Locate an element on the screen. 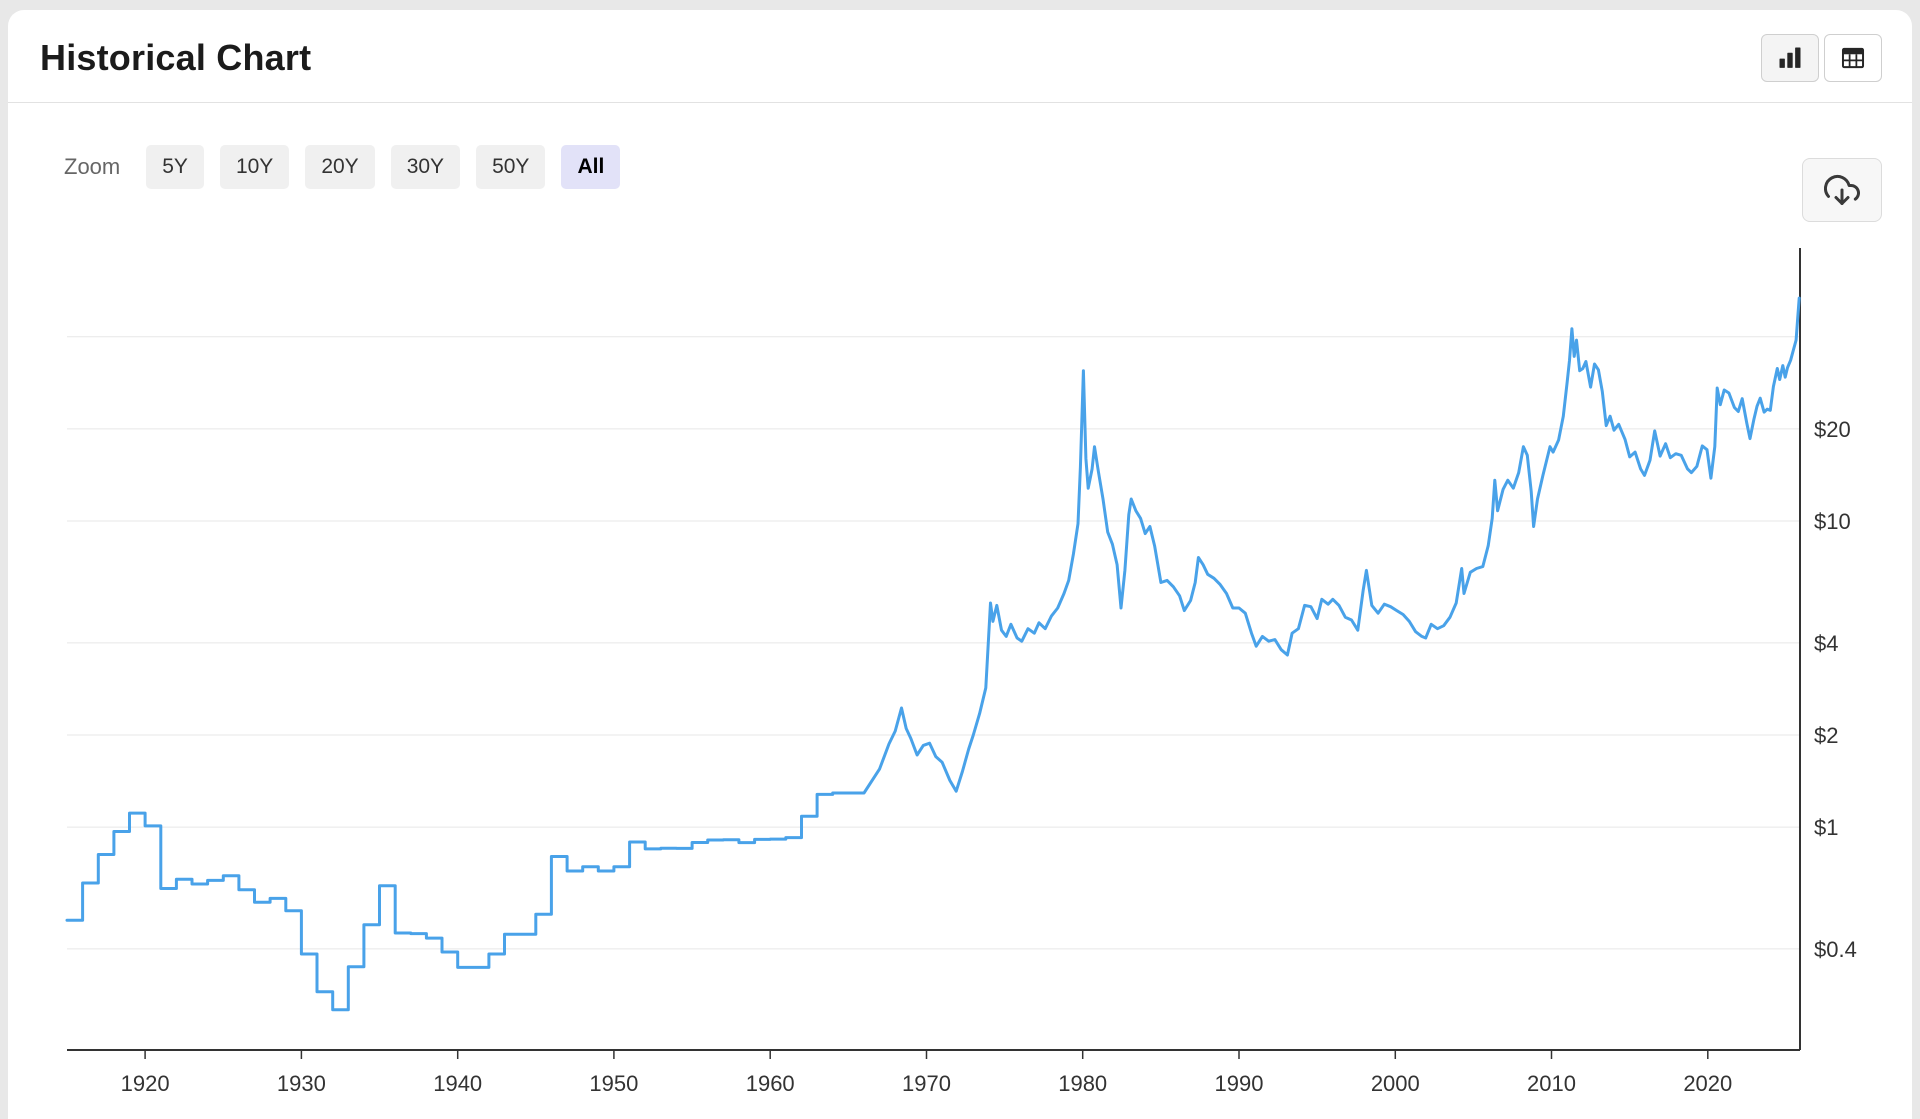  cloud-download-icon is located at coordinates (1842, 189).